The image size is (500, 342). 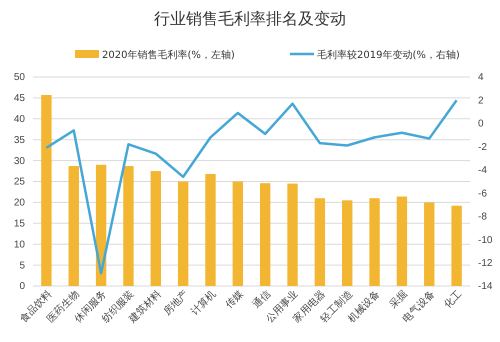 What do you see at coordinates (20, 161) in the screenshot?
I see `y-tick-label: 30` at bounding box center [20, 161].